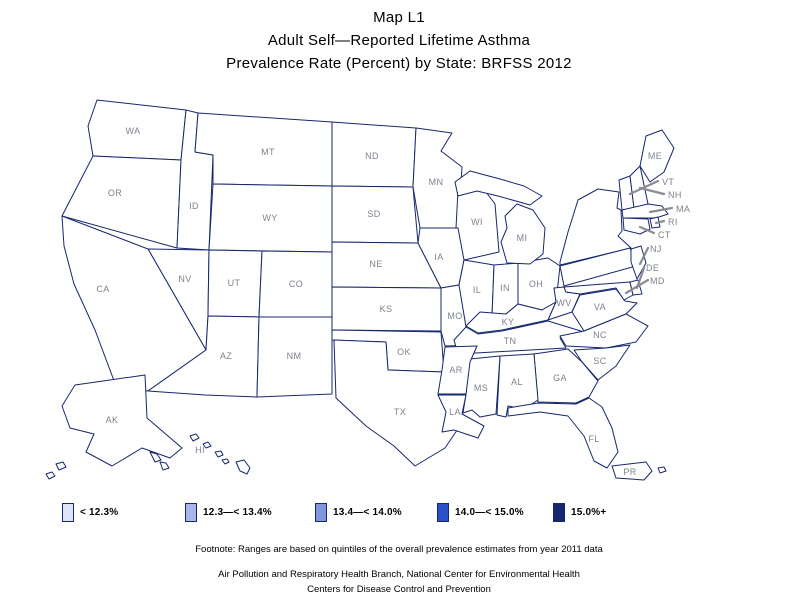  Describe the element at coordinates (477, 222) in the screenshot. I see `state-label-wi: WI` at that location.